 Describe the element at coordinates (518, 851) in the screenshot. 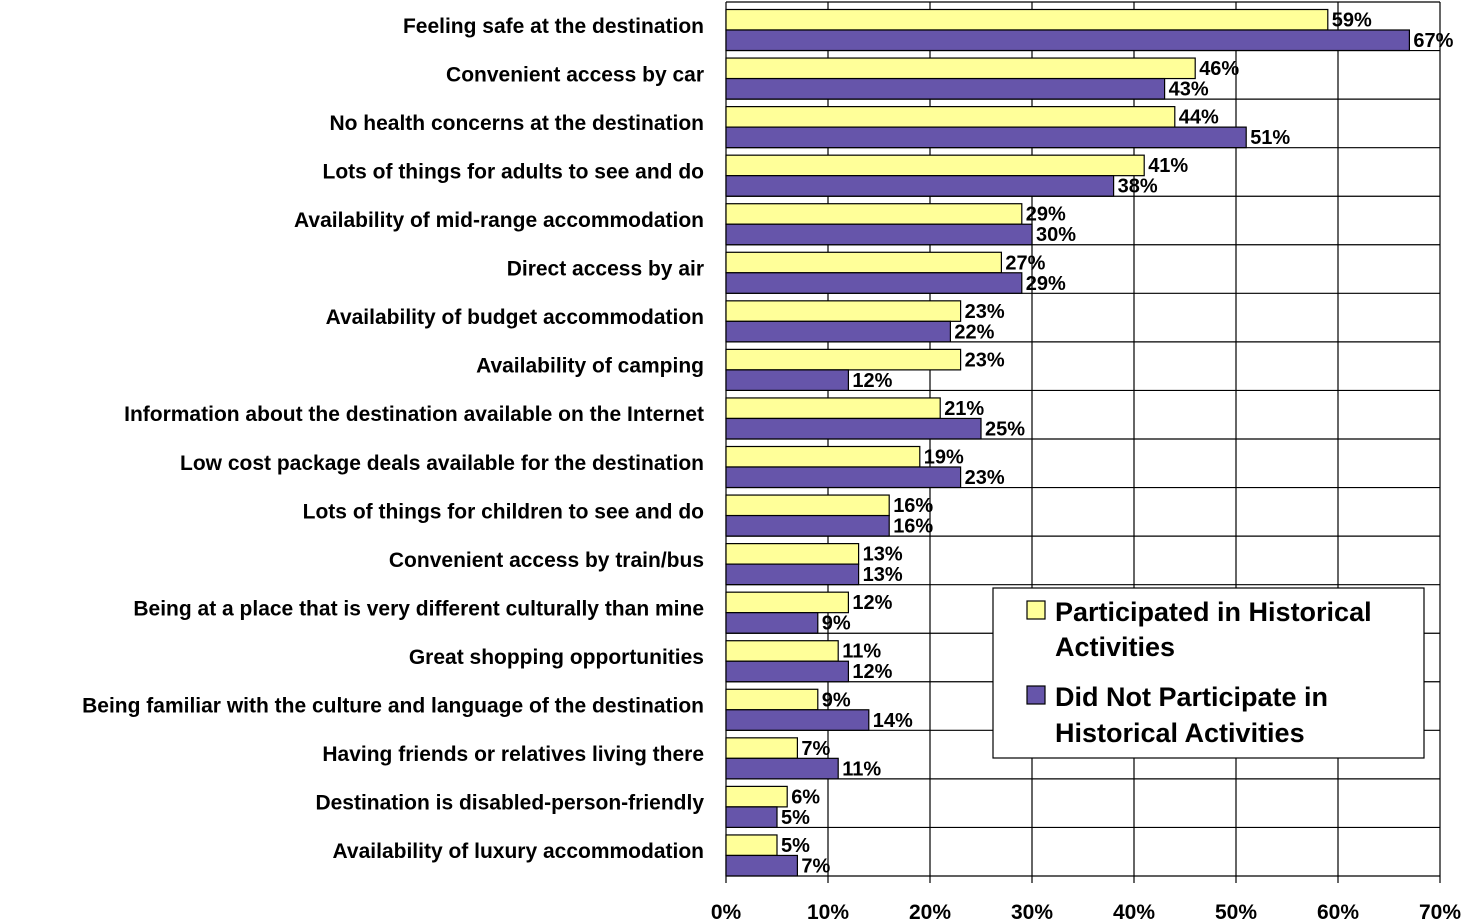

I see `category-label: Availability of luxury accommodation` at that location.